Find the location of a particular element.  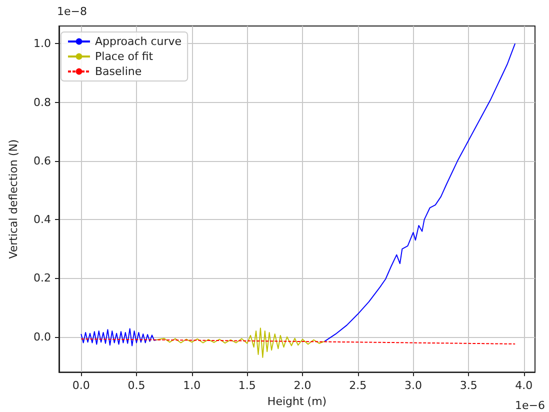

line-series is located at coordinates (241, 343).